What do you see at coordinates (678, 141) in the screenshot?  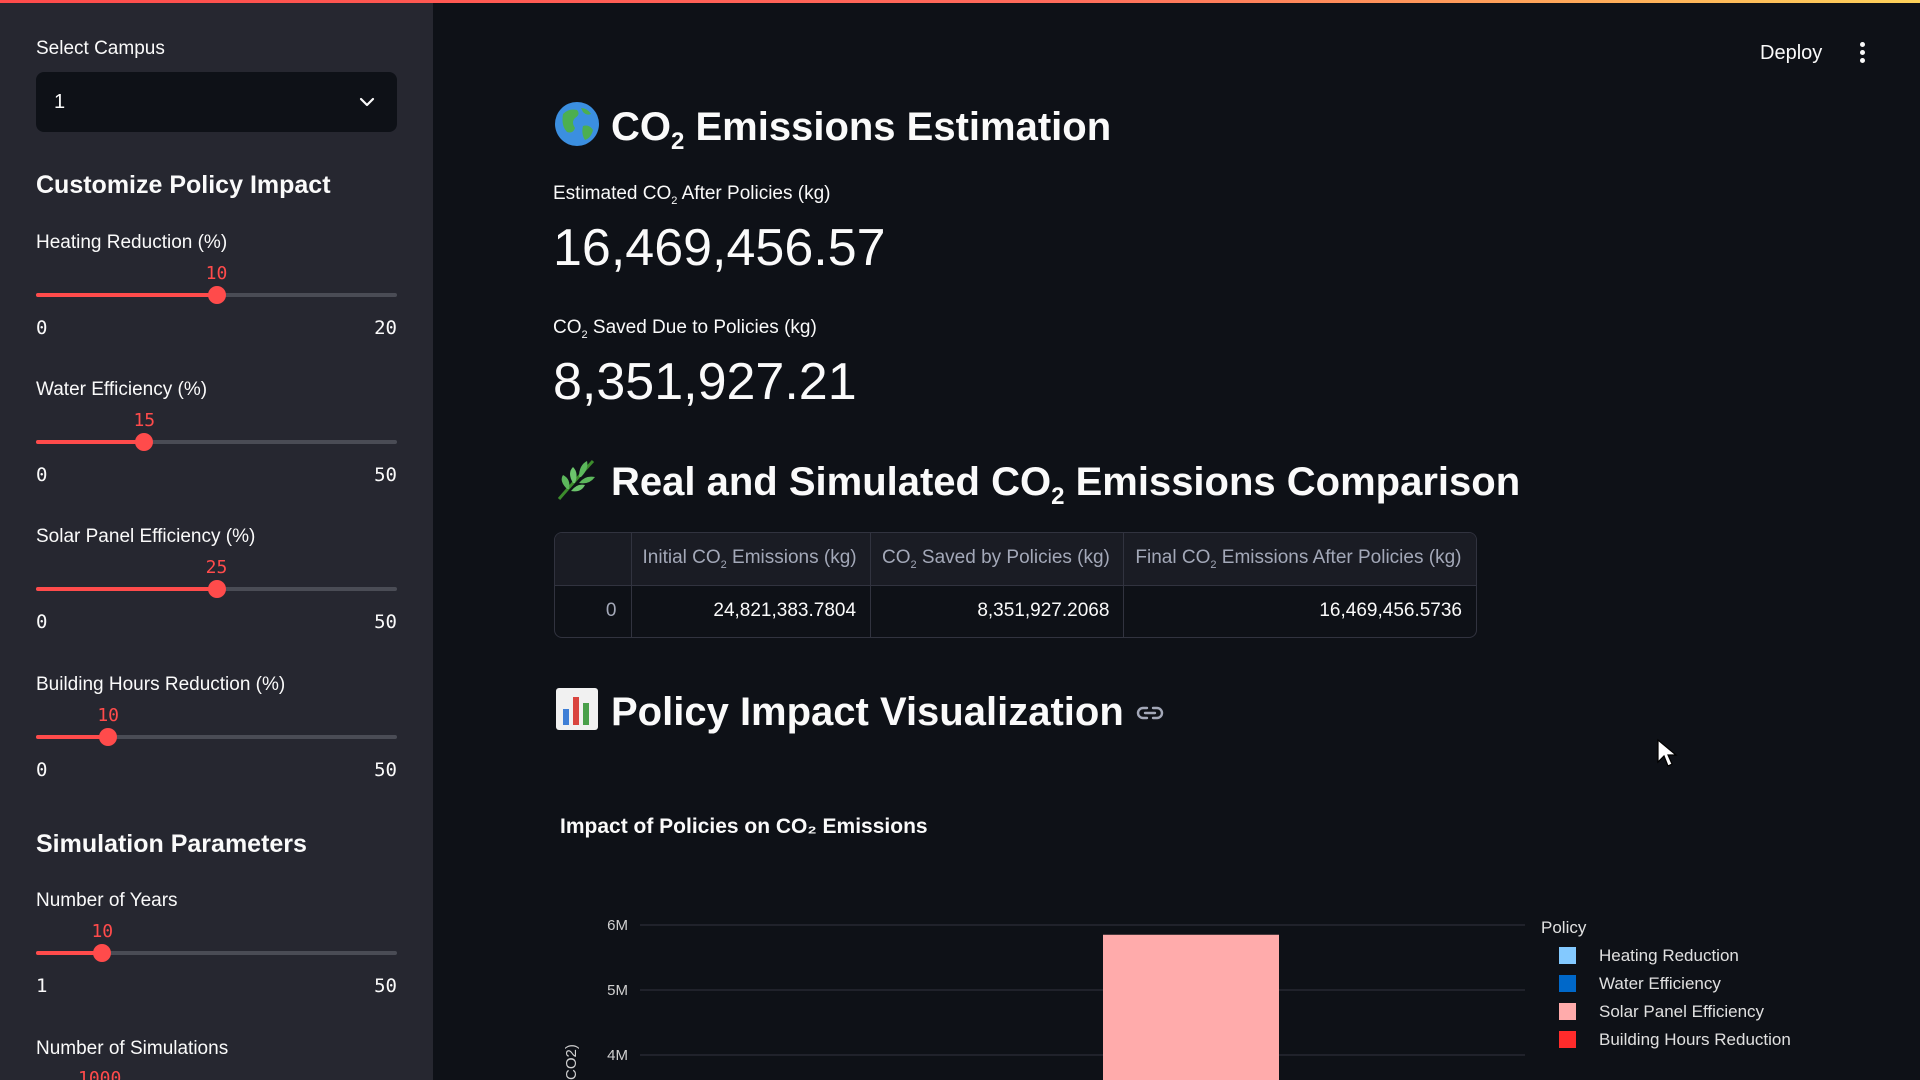 I see `page-title-subscript: 2` at bounding box center [678, 141].